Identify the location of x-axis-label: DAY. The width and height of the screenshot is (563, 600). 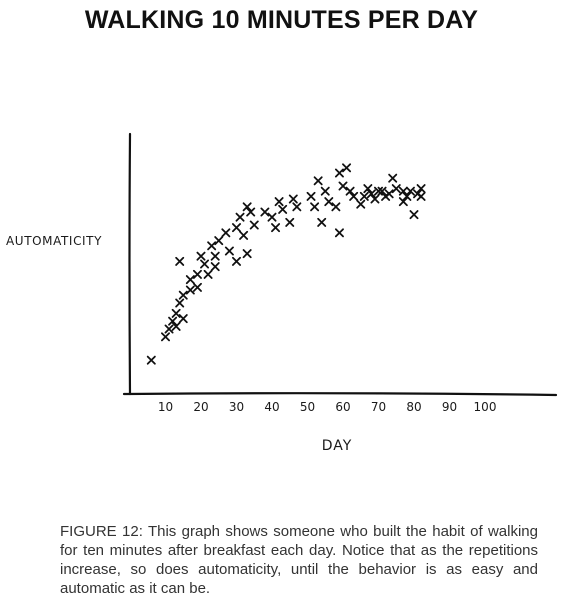
(337, 446).